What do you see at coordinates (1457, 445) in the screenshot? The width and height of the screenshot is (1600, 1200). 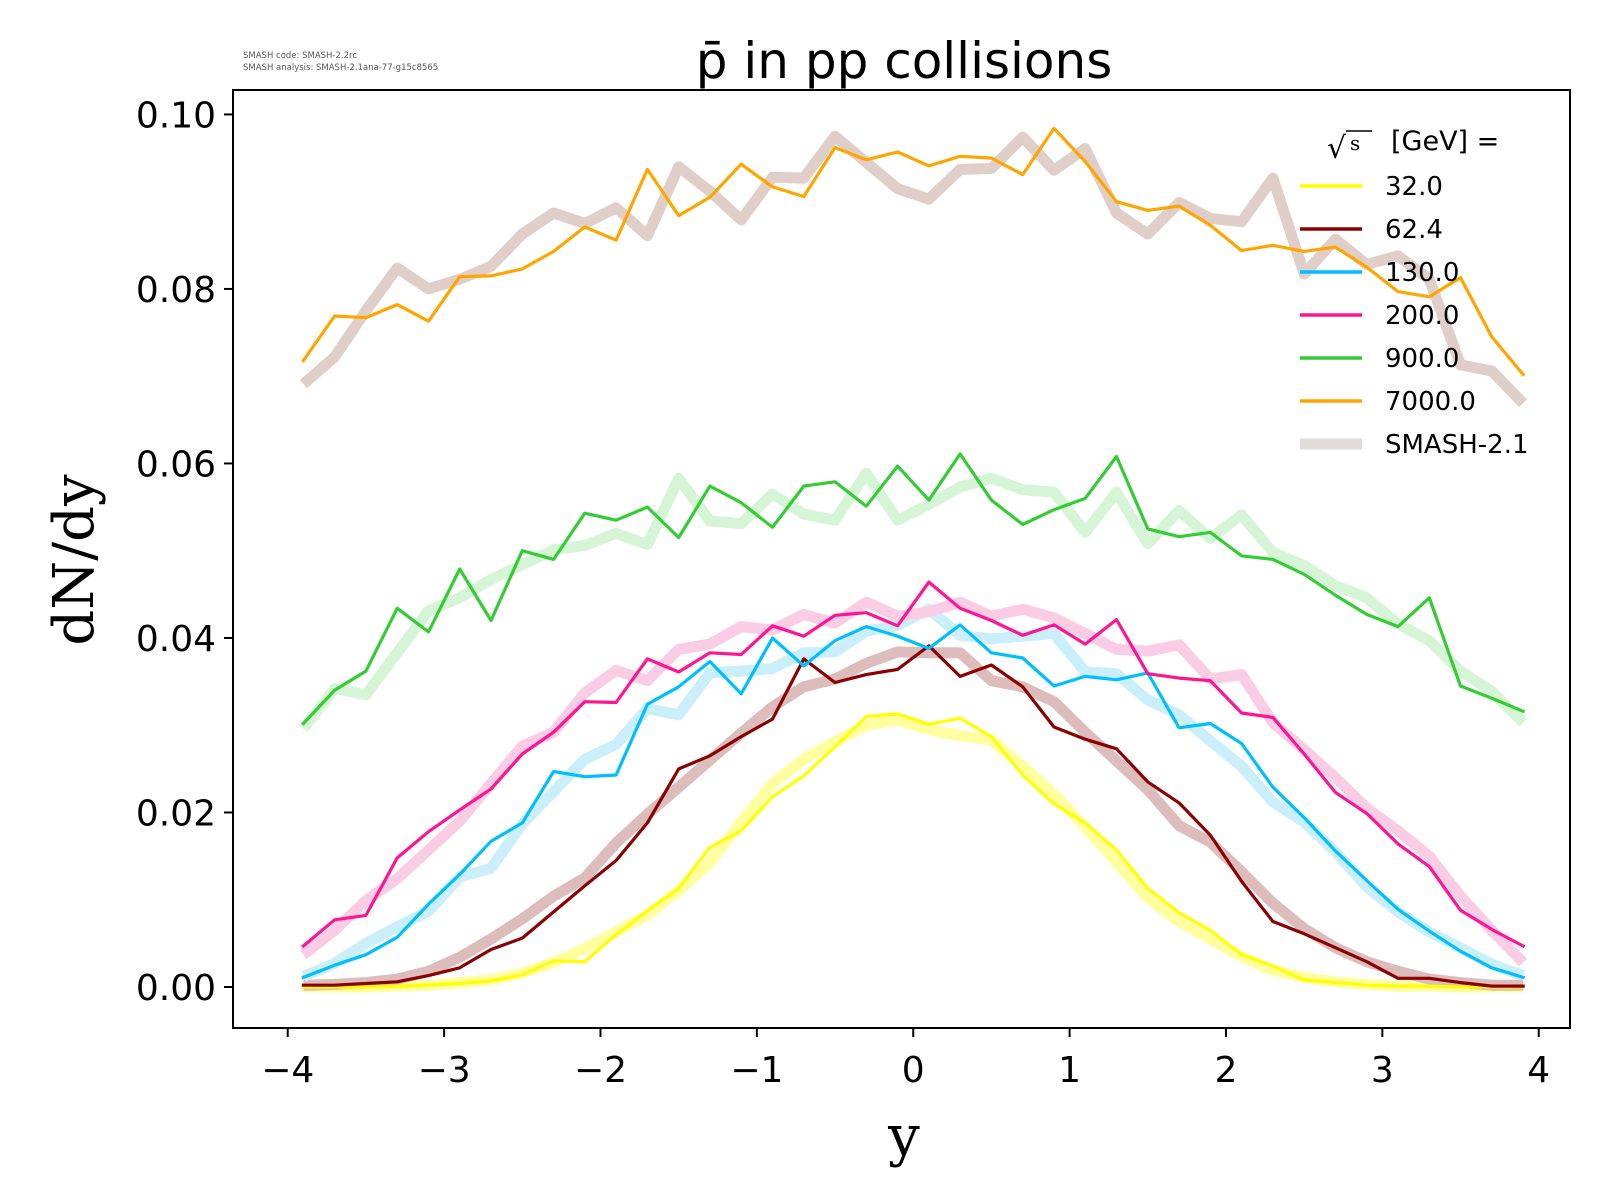 I see `legend-label-smash-2-1: SMASH-2.1` at bounding box center [1457, 445].